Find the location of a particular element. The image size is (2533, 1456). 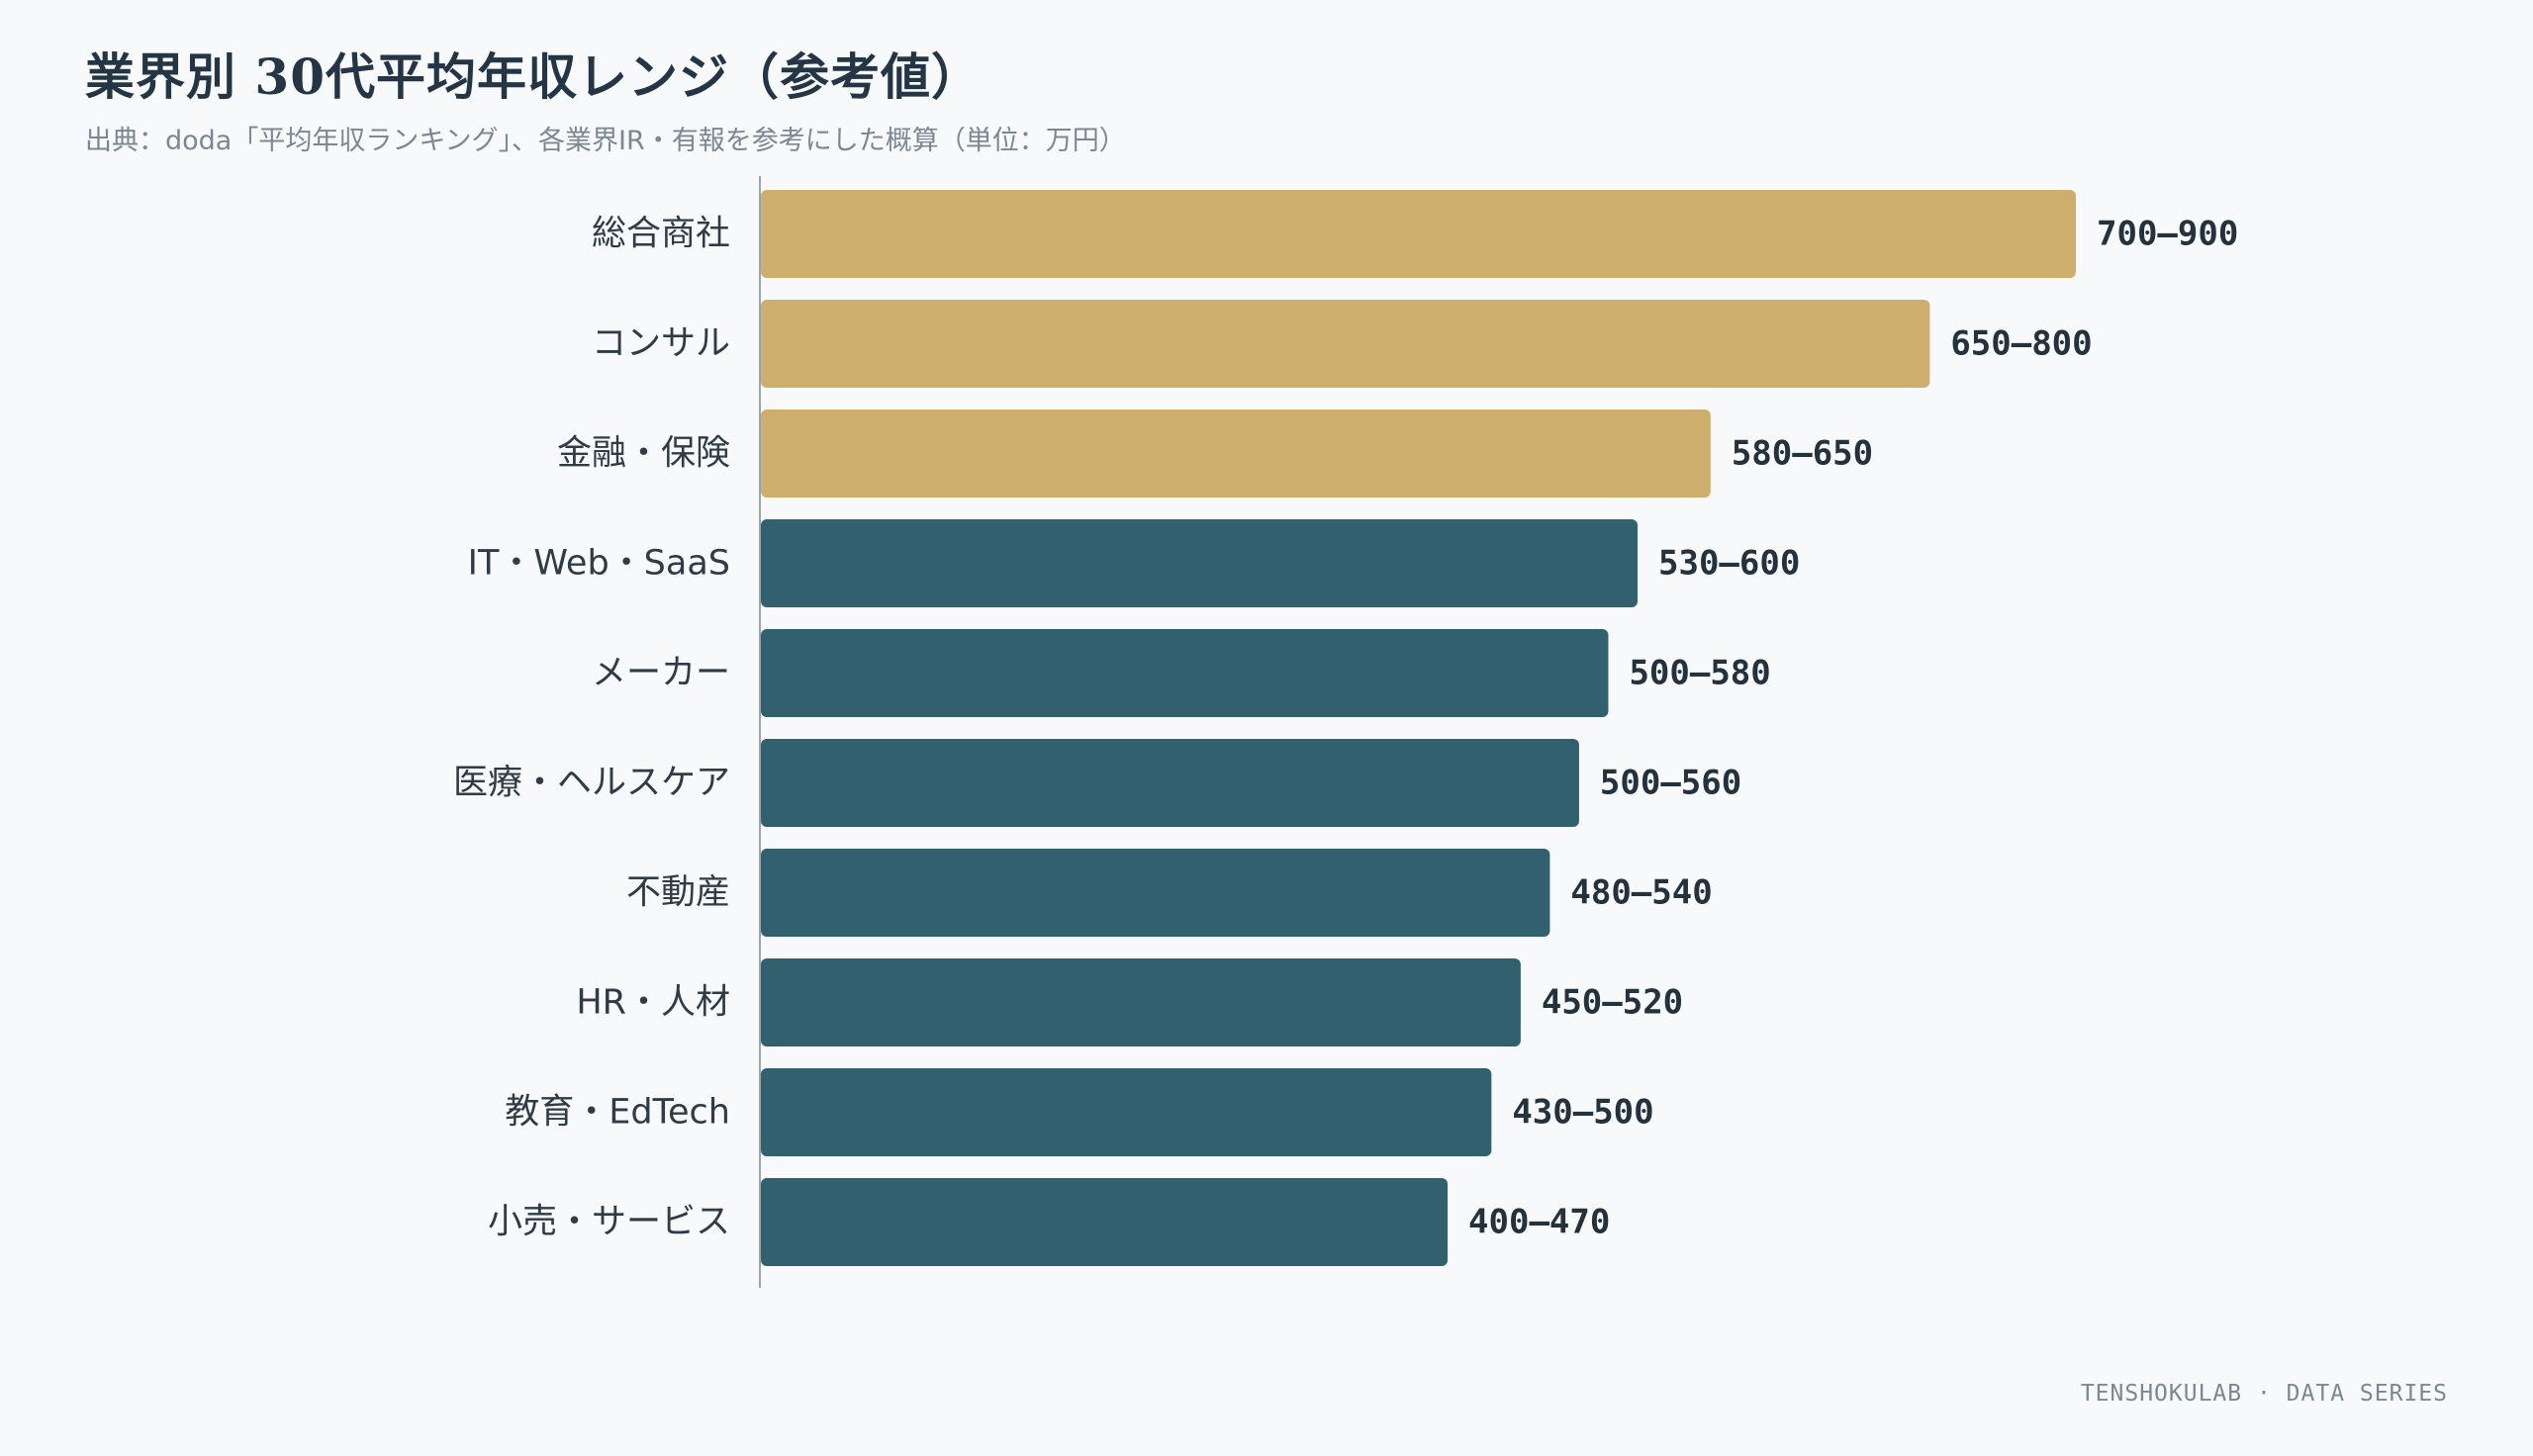

category-label: 教育・EdTech is located at coordinates (618, 1113).